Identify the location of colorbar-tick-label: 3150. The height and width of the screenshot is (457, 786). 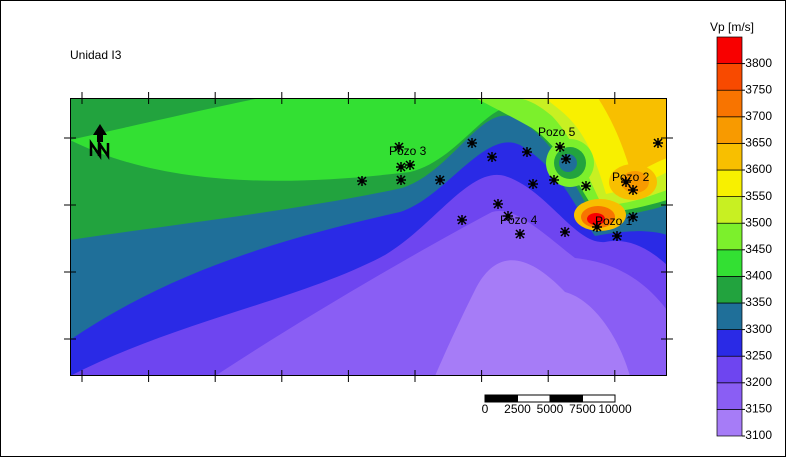
(758, 409).